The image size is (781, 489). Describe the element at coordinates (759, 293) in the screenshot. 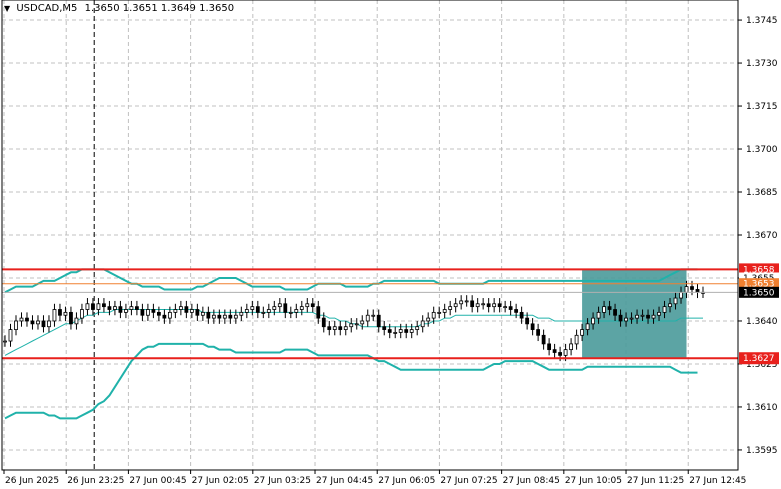

I see `price-tag-label: 1.3650` at that location.